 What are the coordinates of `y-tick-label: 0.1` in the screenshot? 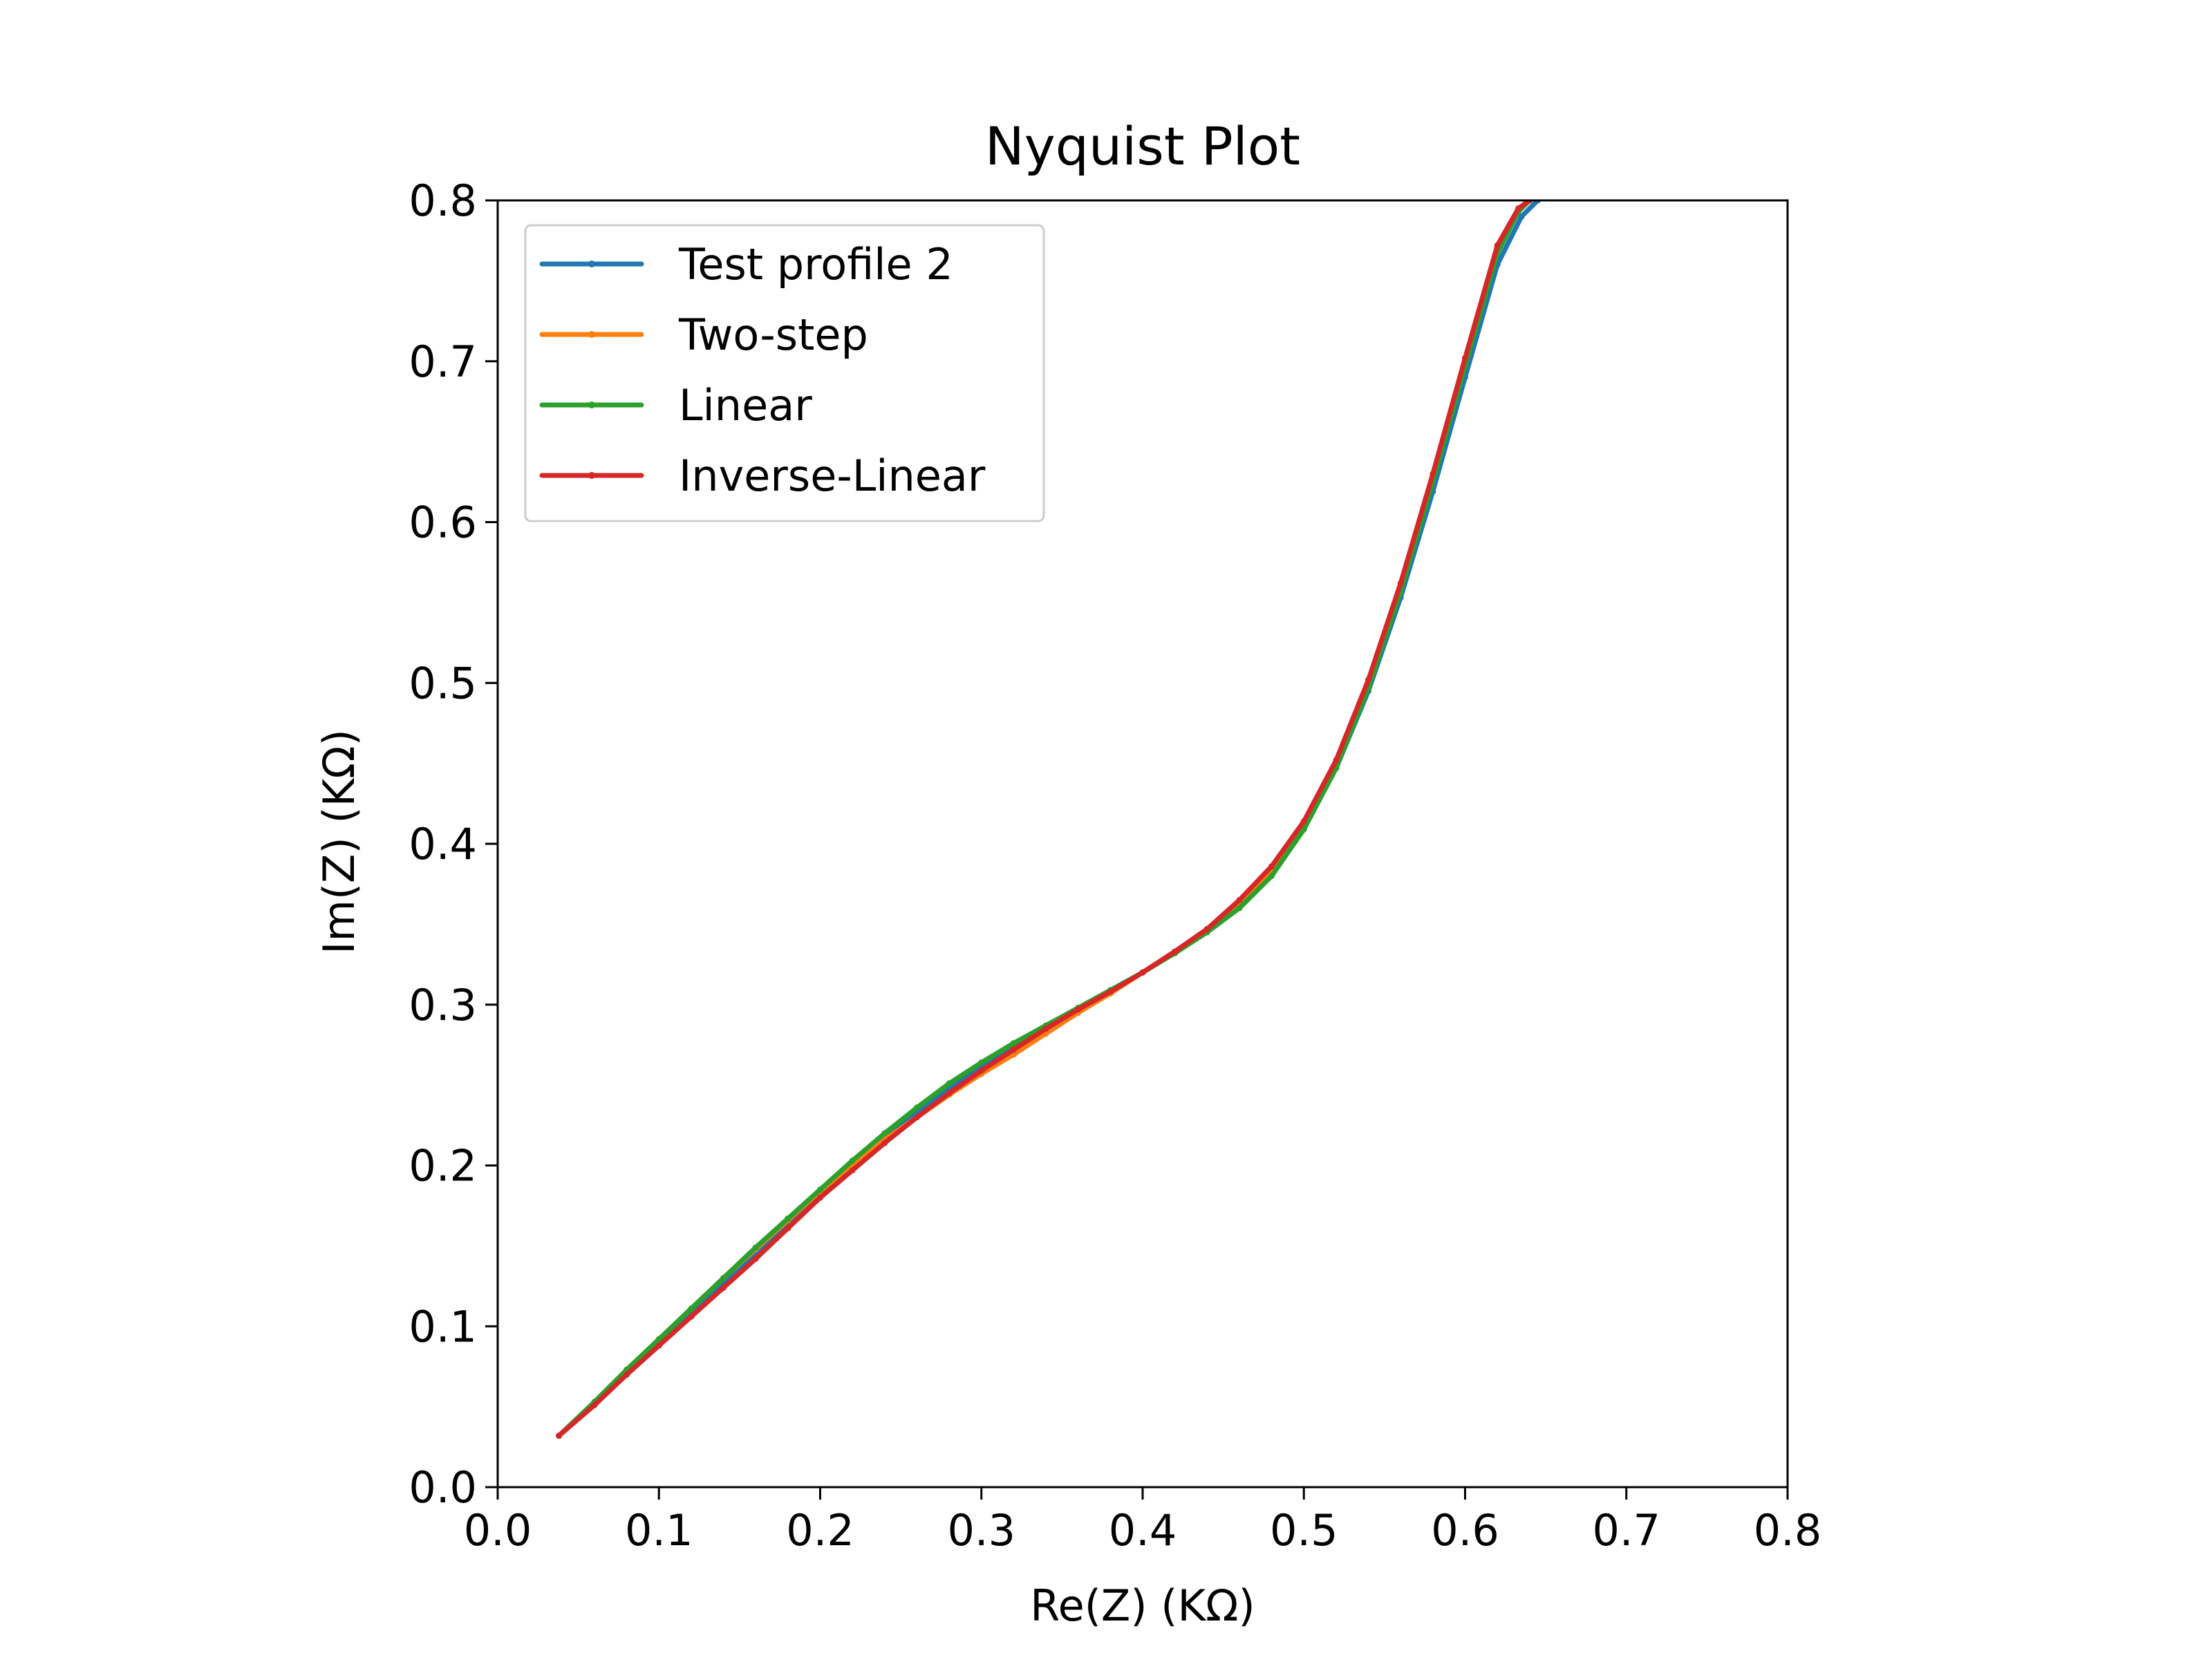 It's located at (443, 1327).